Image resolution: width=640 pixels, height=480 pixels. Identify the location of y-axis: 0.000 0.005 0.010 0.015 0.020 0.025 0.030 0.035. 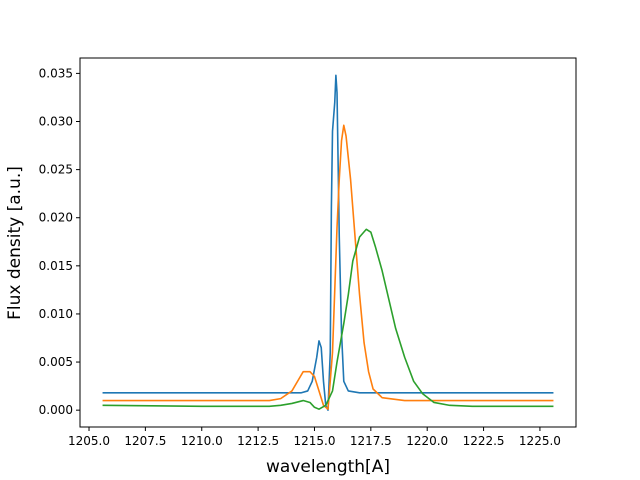
(59, 241).